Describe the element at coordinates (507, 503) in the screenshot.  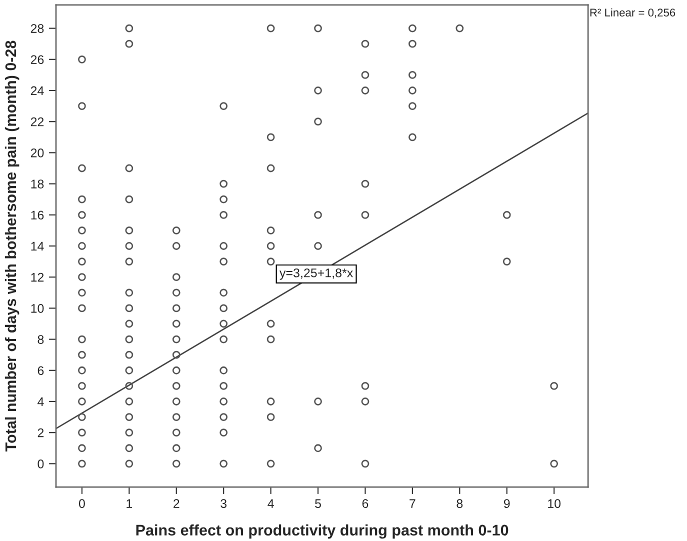
I see `x-tick-label: 9` at that location.